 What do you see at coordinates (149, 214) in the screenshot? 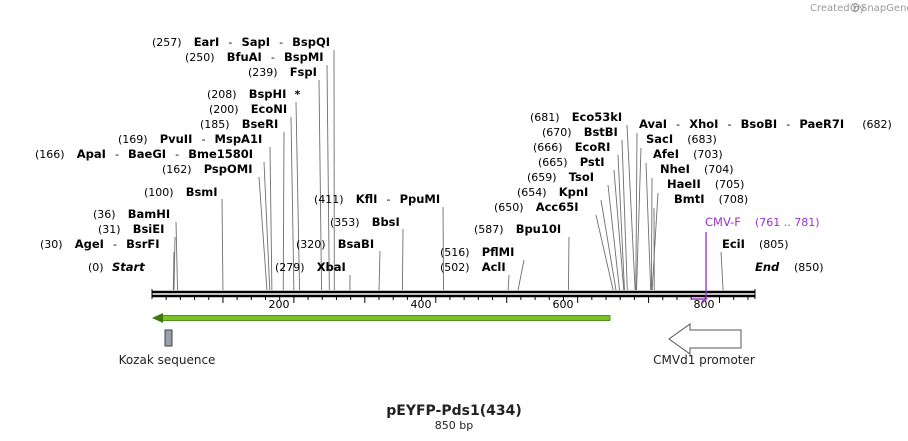
I see `enzyme-name: BamHI` at bounding box center [149, 214].